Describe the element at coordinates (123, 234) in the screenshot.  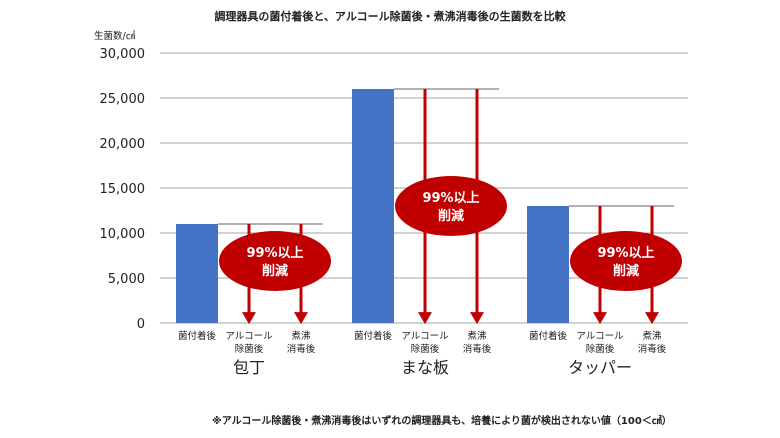
I see `y-tick-label: 10,000` at that location.